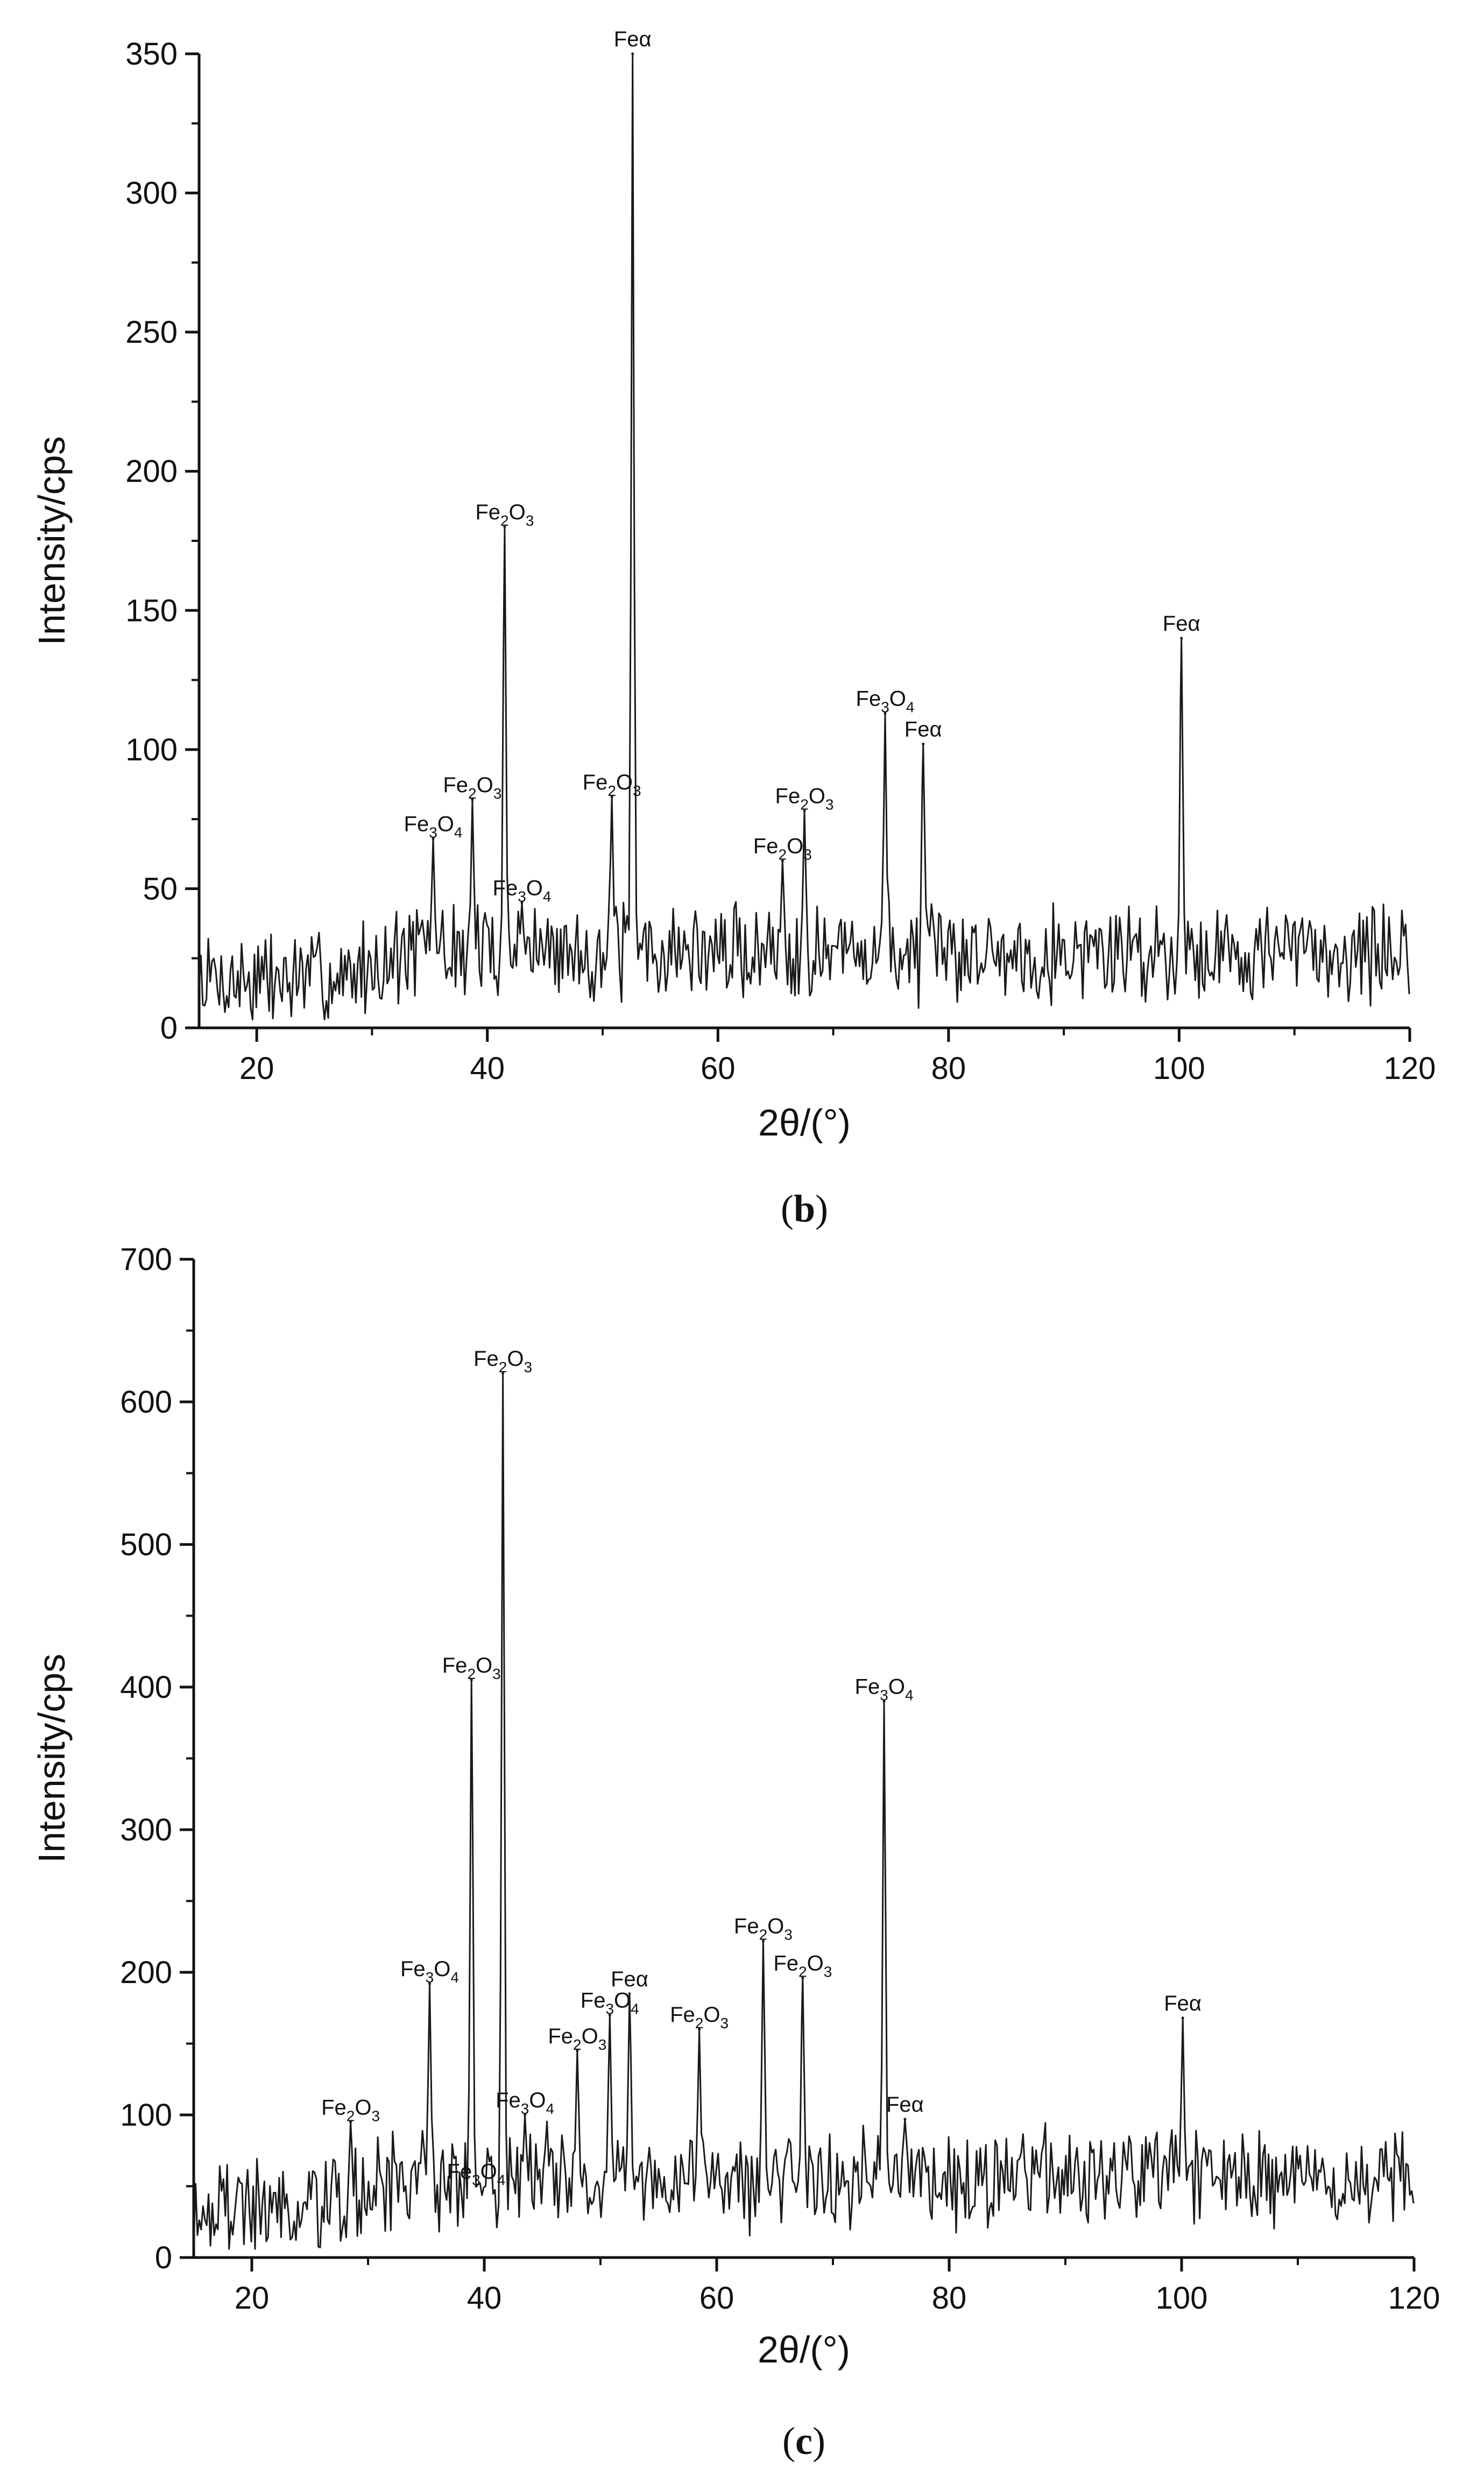 The width and height of the screenshot is (1484, 2483). Describe the element at coordinates (146, 1687) in the screenshot. I see `y-tick-label: 400` at that location.